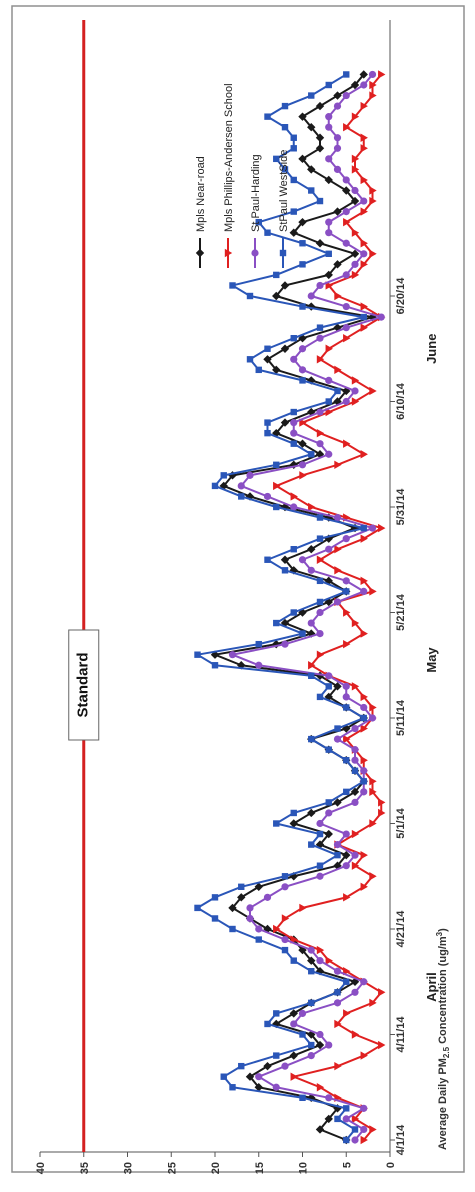  Describe the element at coordinates (401, 507) in the screenshot. I see `date-tick-label: 5/31/14` at that location.